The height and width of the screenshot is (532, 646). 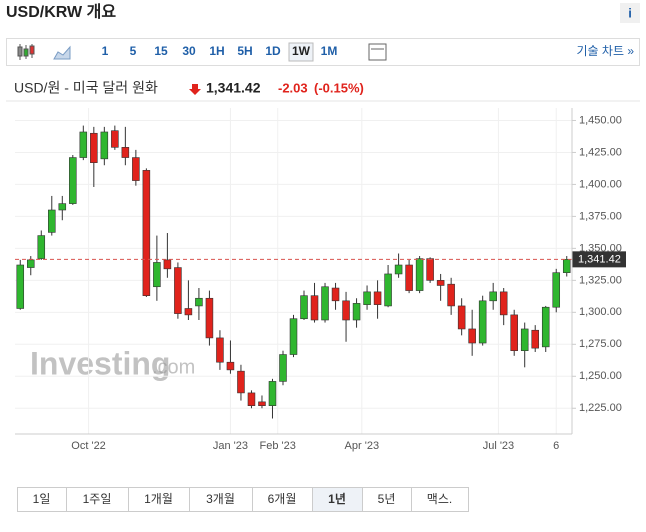 What do you see at coordinates (600, 280) in the screenshot?
I see `y-tick-label: 1,325.00` at bounding box center [600, 280].